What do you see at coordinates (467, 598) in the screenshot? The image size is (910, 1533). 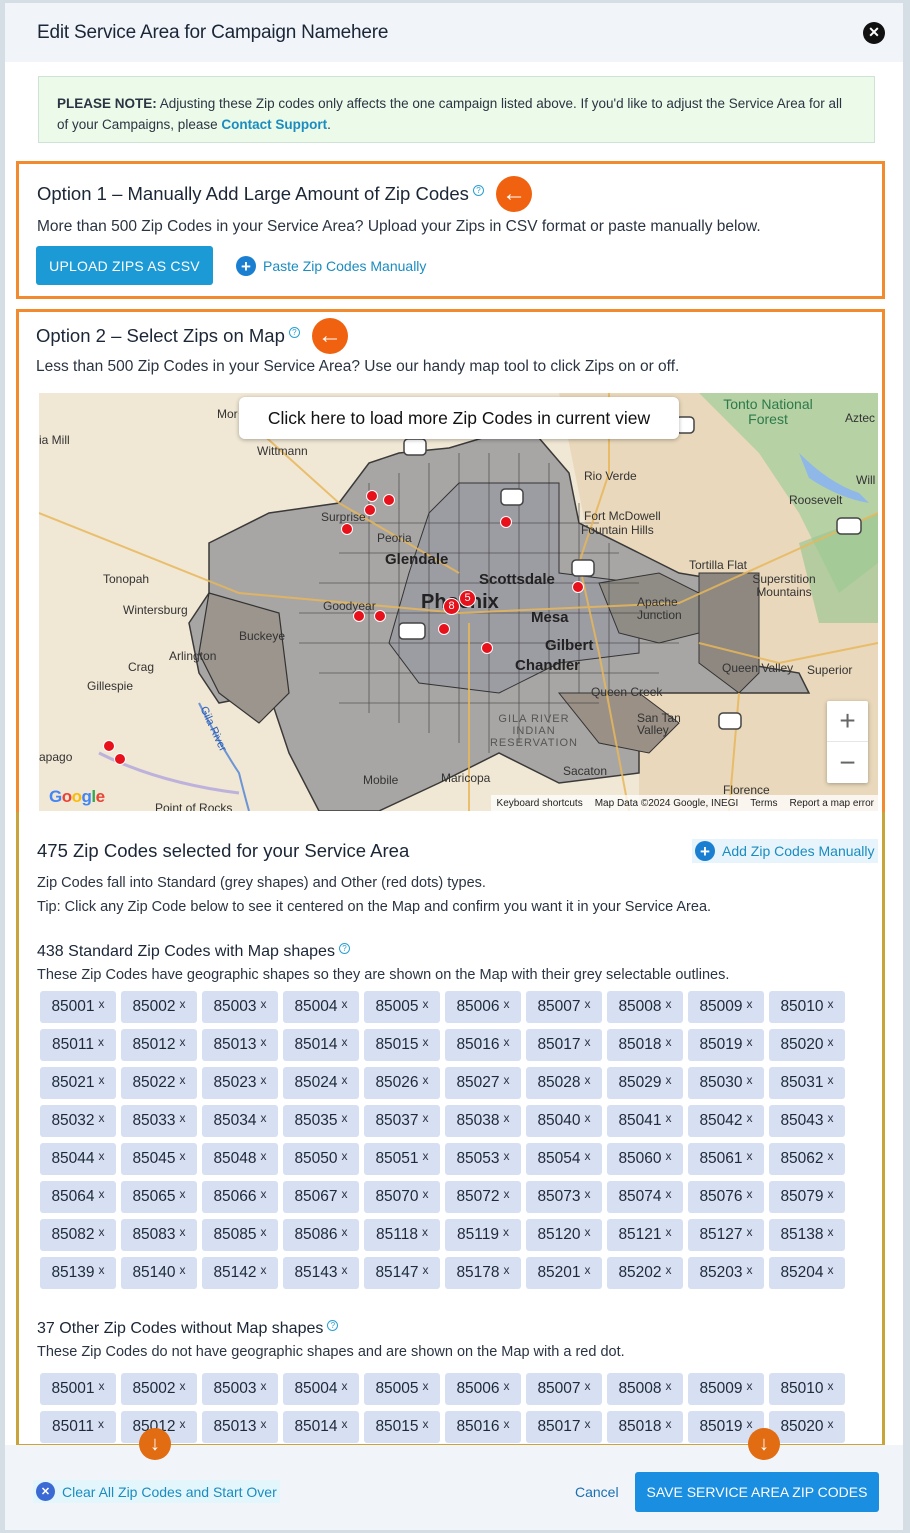 I see `zip-cluster-marker: 5` at bounding box center [467, 598].